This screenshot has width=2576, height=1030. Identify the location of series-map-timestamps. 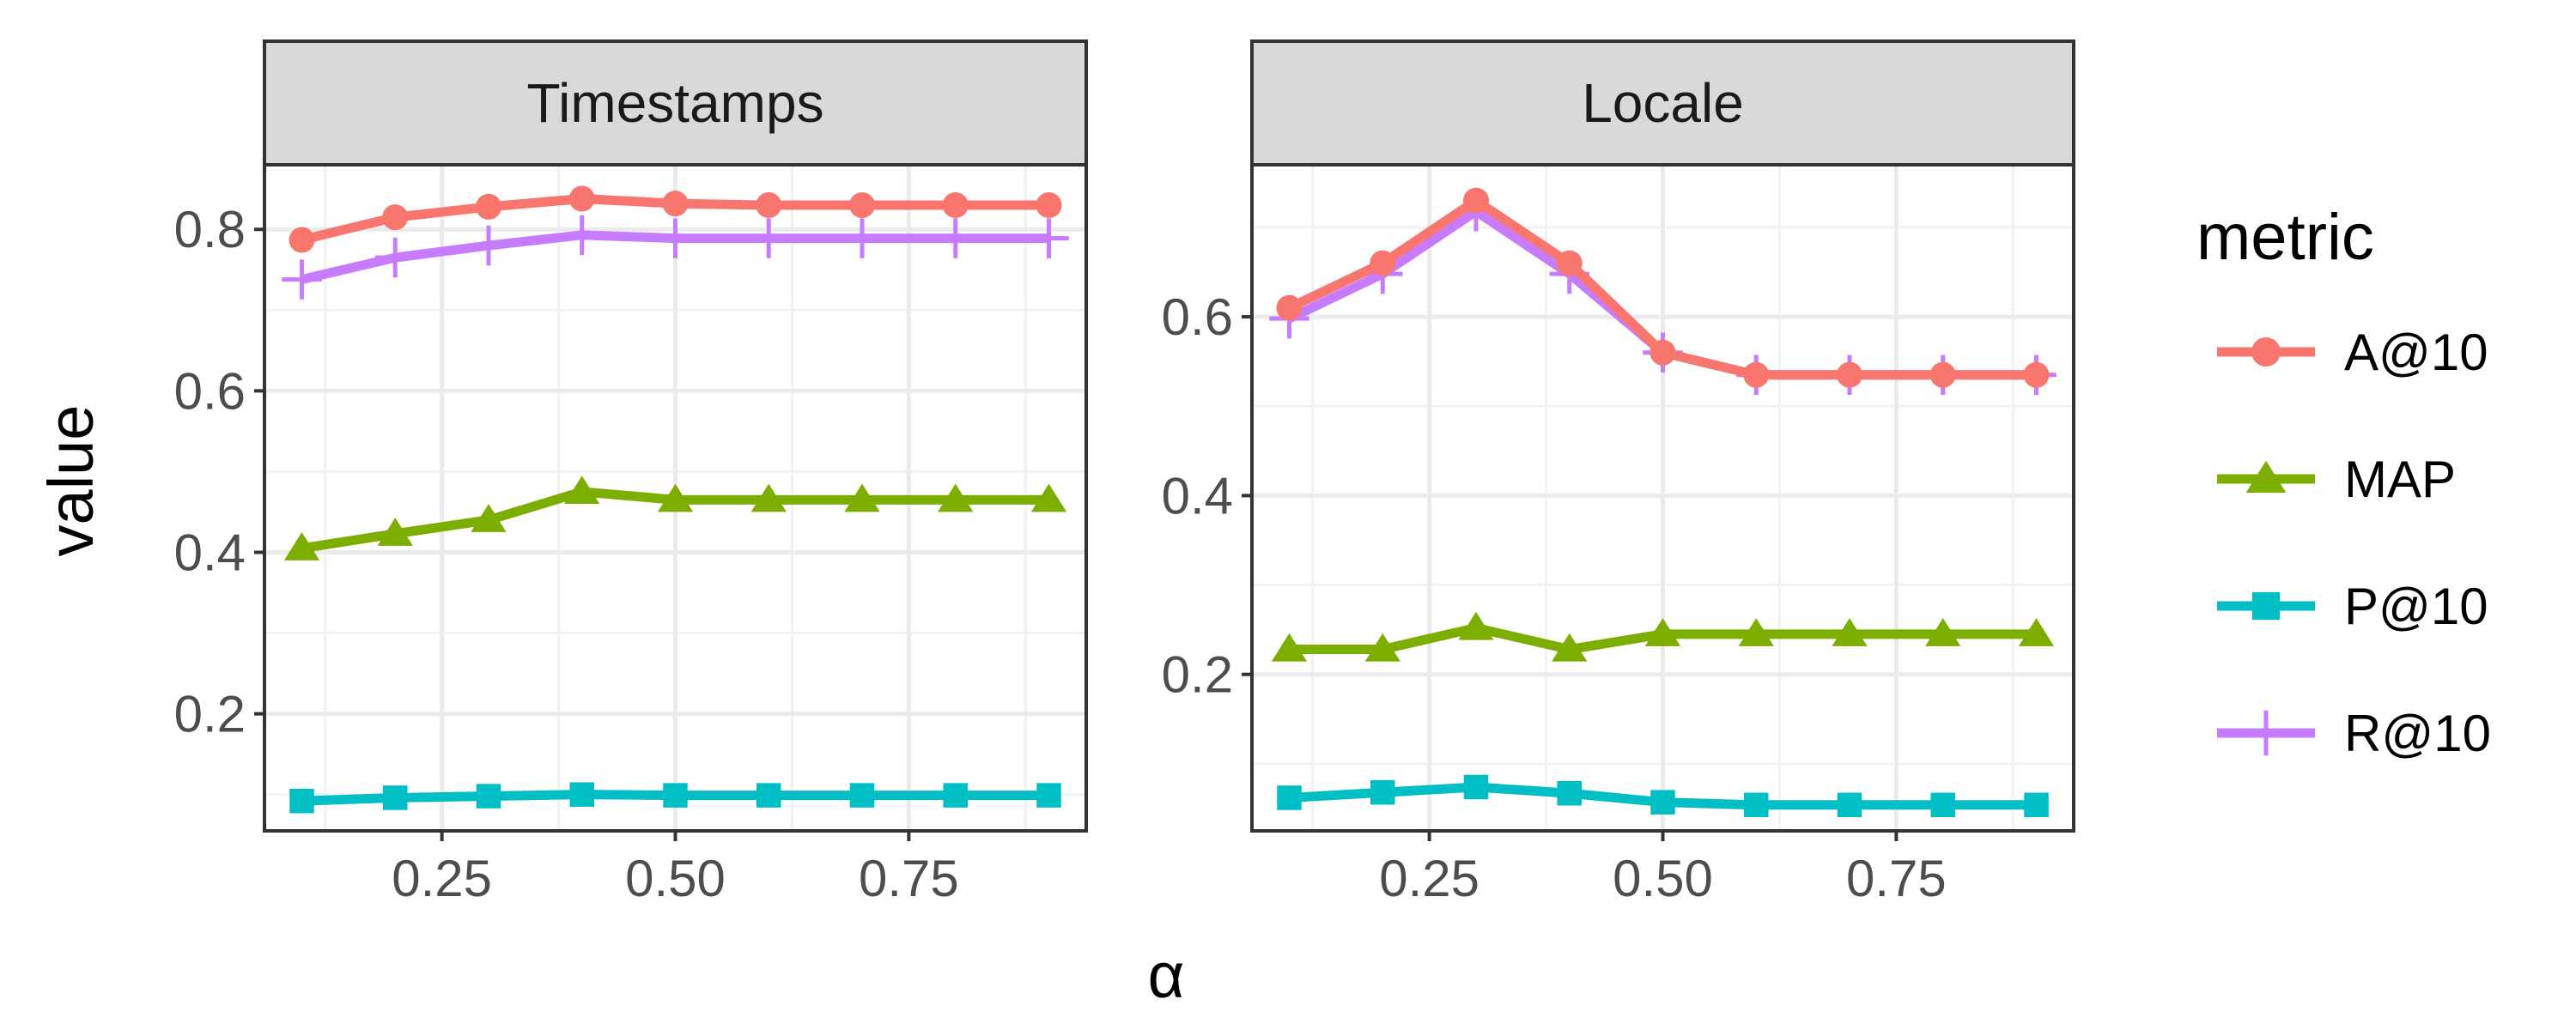
(675, 518).